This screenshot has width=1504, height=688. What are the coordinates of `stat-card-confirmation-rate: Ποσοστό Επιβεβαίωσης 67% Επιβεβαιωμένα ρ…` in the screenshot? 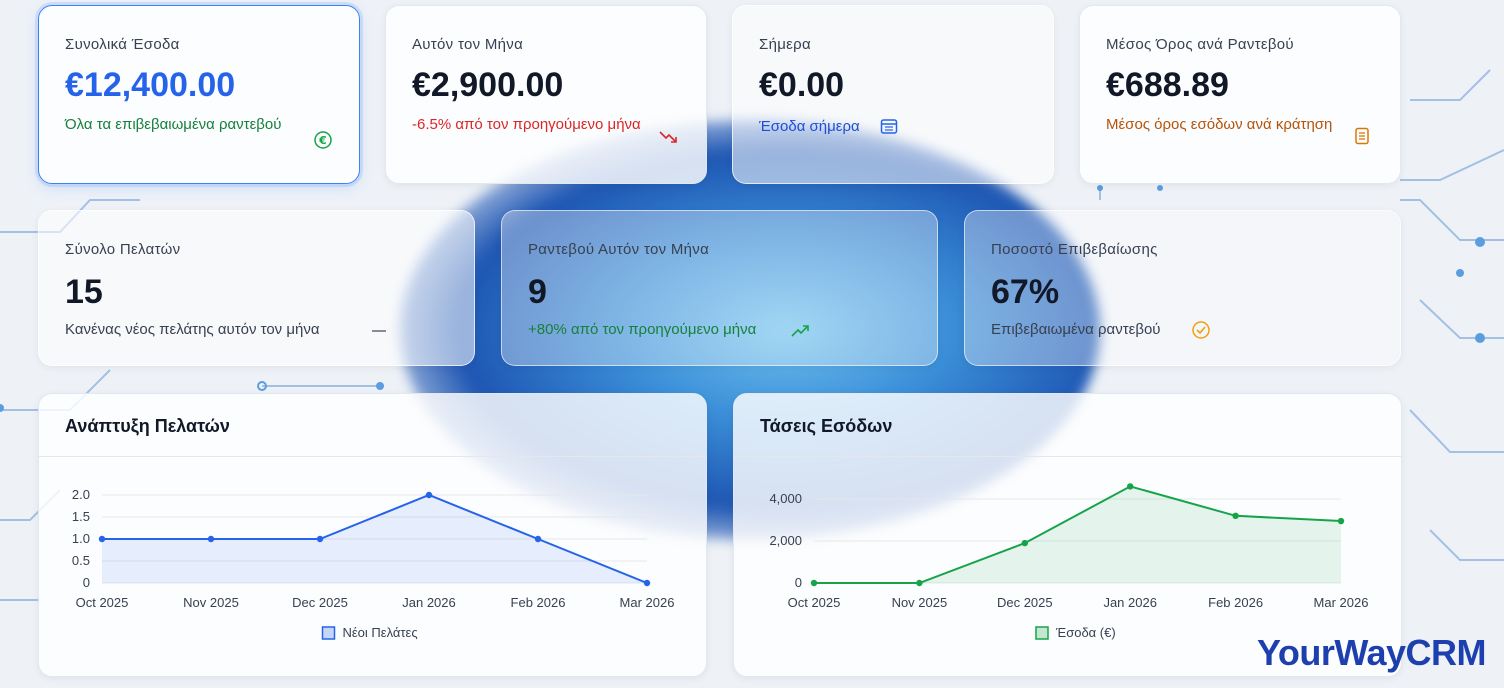 It's located at (1182, 288).